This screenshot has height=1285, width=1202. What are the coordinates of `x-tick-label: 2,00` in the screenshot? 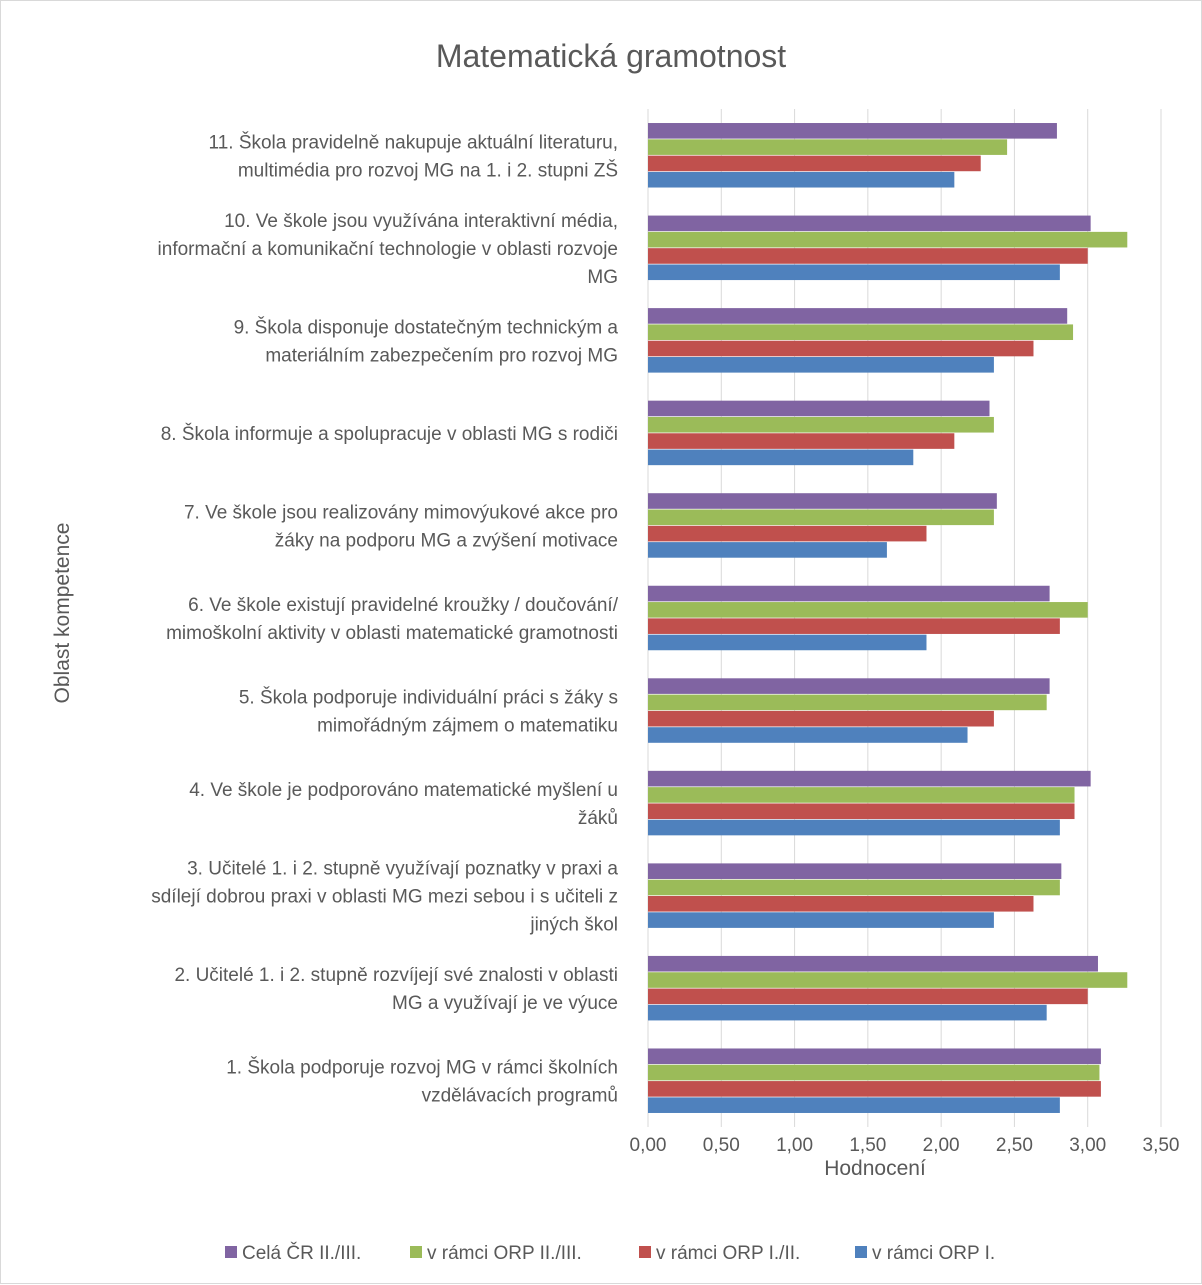 It's located at (941, 1145).